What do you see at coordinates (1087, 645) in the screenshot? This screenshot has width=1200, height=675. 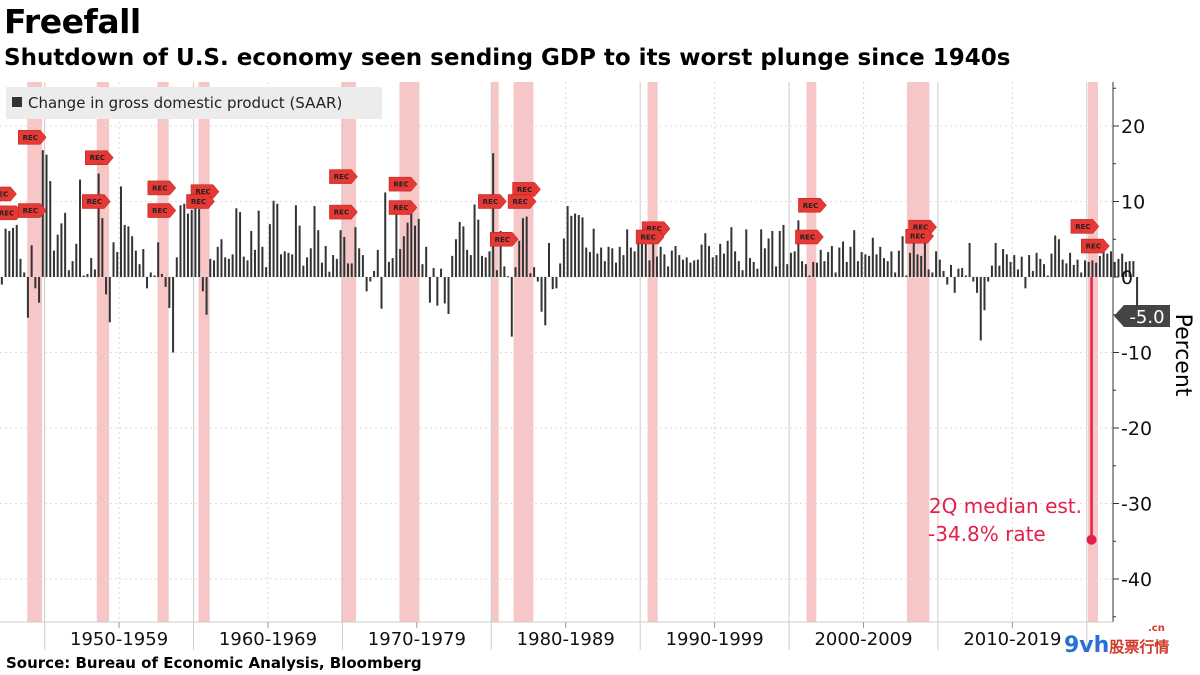 I see `watermark-main: 9vh` at bounding box center [1087, 645].